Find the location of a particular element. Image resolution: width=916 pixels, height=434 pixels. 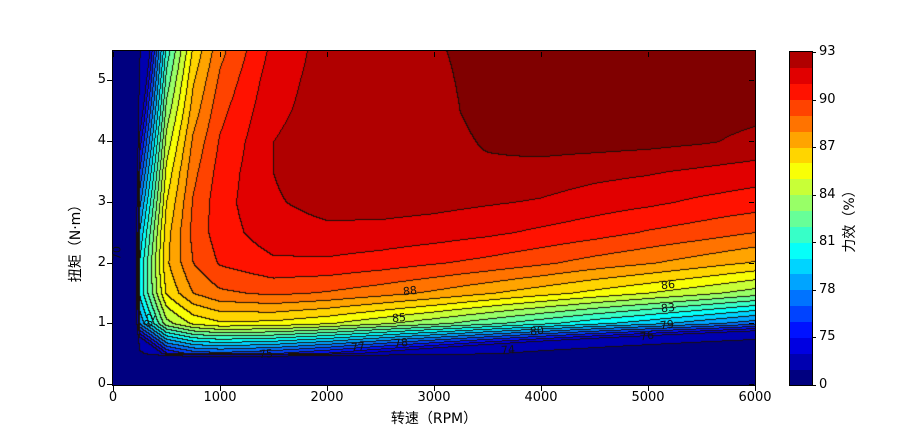

x-tick-label: 4000 is located at coordinates (541, 397).